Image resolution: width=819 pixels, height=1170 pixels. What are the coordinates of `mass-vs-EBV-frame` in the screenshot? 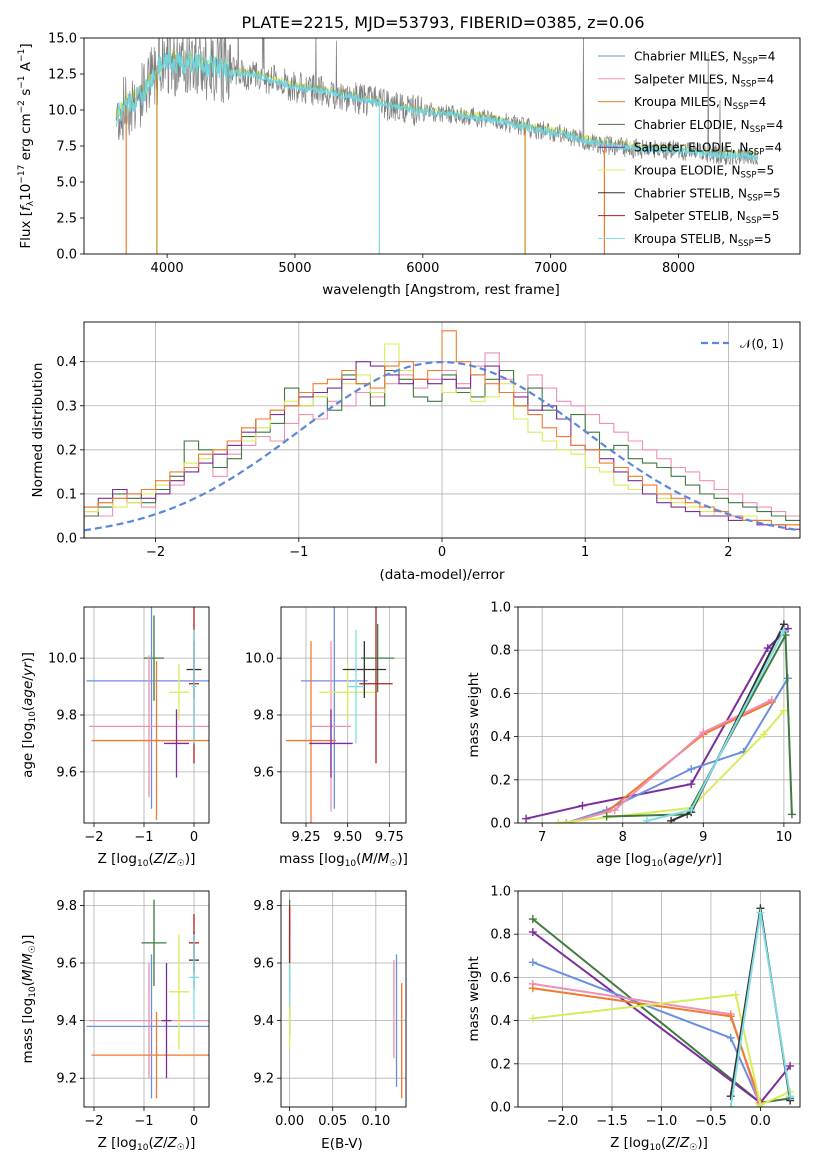 It's located at (343, 999).